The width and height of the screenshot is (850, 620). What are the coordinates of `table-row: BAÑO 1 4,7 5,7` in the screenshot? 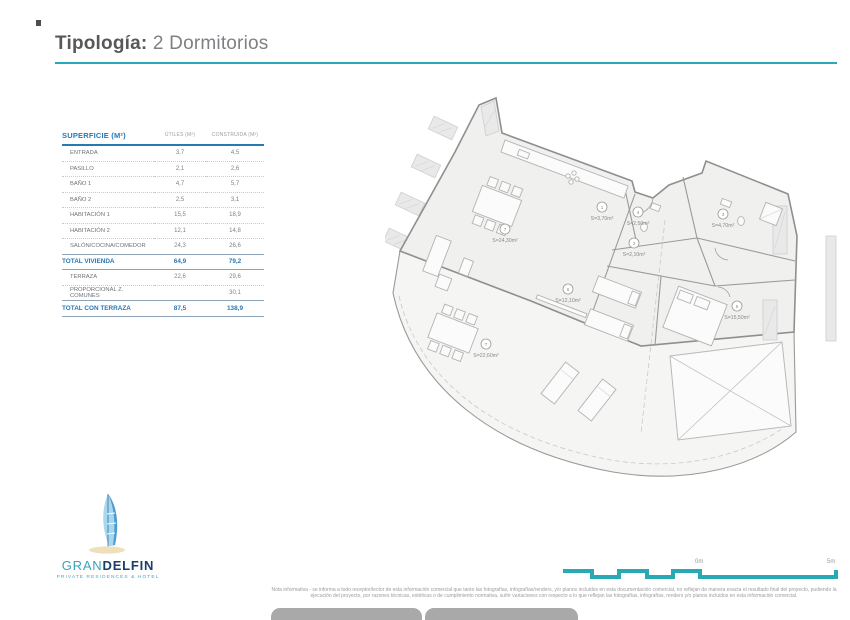 It's located at (163, 184).